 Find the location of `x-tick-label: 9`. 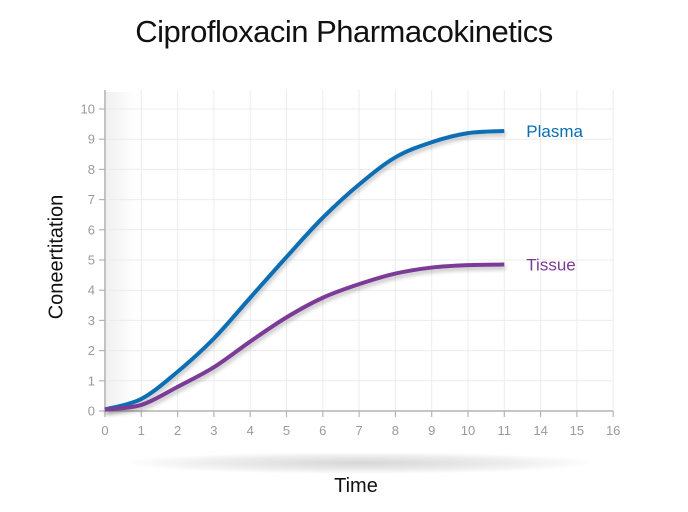

x-tick-label: 9 is located at coordinates (431, 430).